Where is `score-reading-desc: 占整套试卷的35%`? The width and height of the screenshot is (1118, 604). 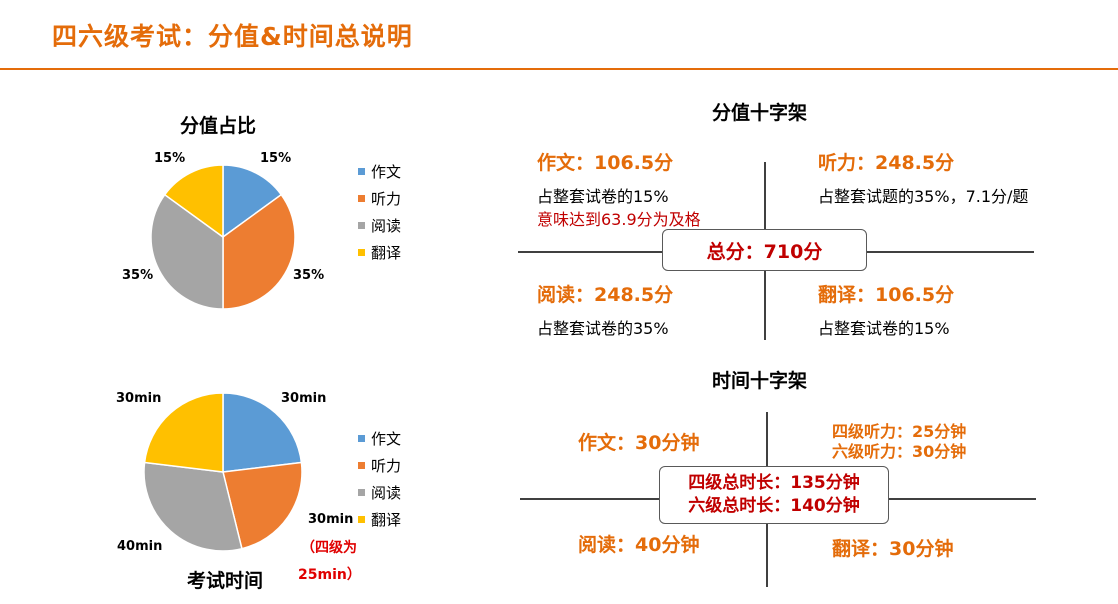 score-reading-desc: 占整套试卷的35% is located at coordinates (603, 328).